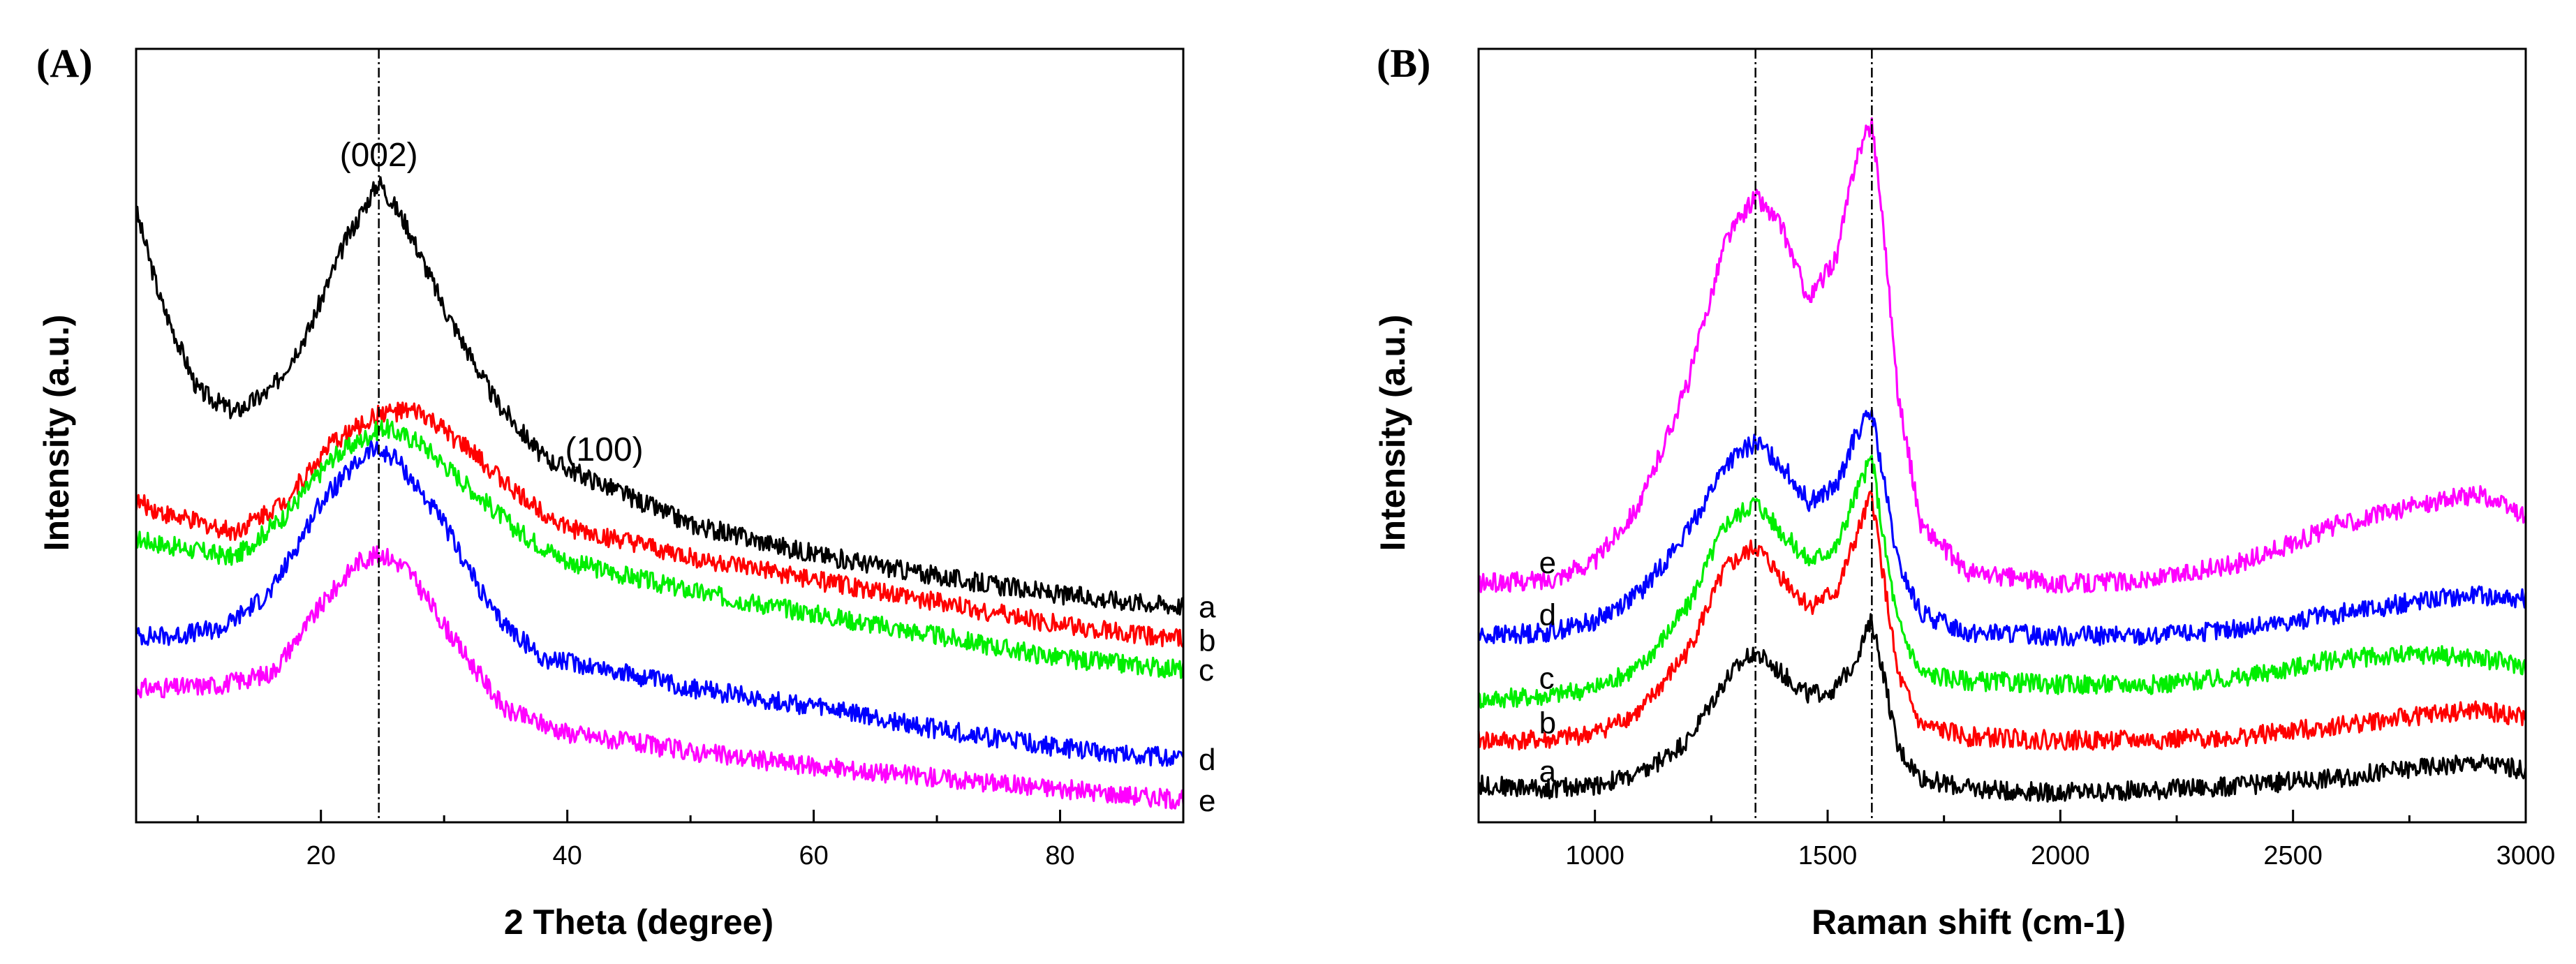 Image resolution: width=2576 pixels, height=964 pixels. Describe the element at coordinates (635, 840) in the screenshot. I see `panel-a-ticks: 20 40 60 80` at that location.